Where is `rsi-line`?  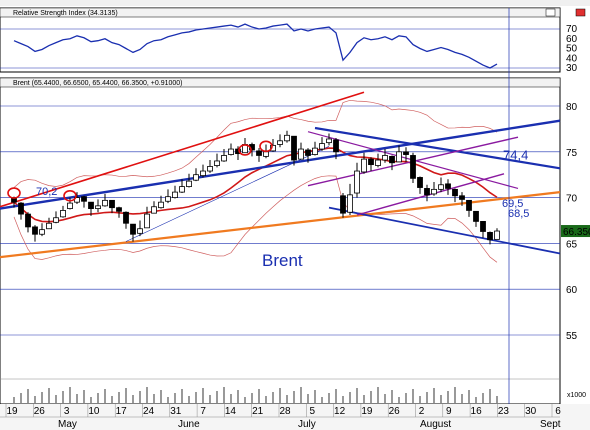 rsi-line is located at coordinates (255, 46).